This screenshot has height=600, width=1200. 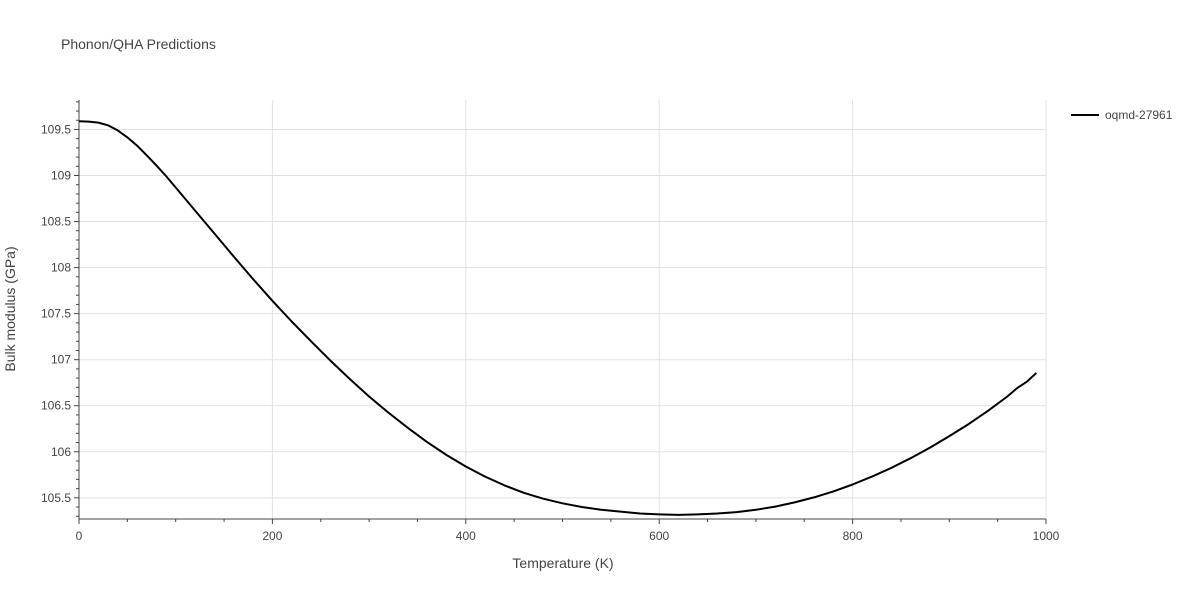 What do you see at coordinates (56, 314) in the screenshot?
I see `y-tick-label: 107.5` at bounding box center [56, 314].